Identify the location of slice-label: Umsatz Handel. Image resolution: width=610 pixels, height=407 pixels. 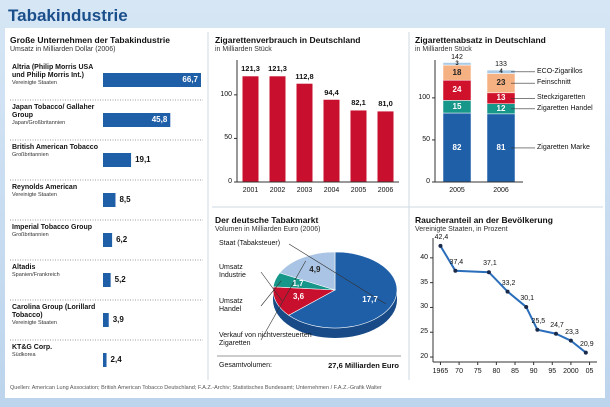
(231, 305).